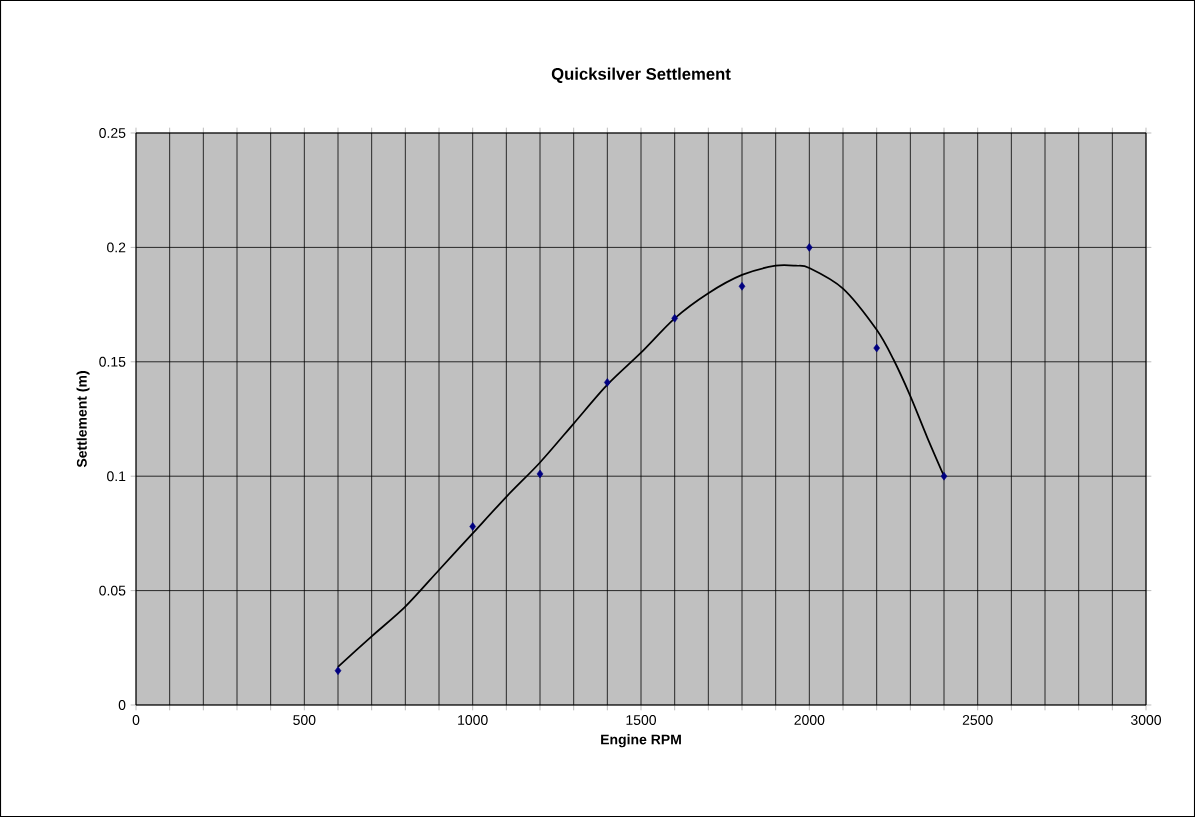 The height and width of the screenshot is (817, 1195). Describe the element at coordinates (641, 741) in the screenshot. I see `x-axis-title: Engine RPM` at that location.